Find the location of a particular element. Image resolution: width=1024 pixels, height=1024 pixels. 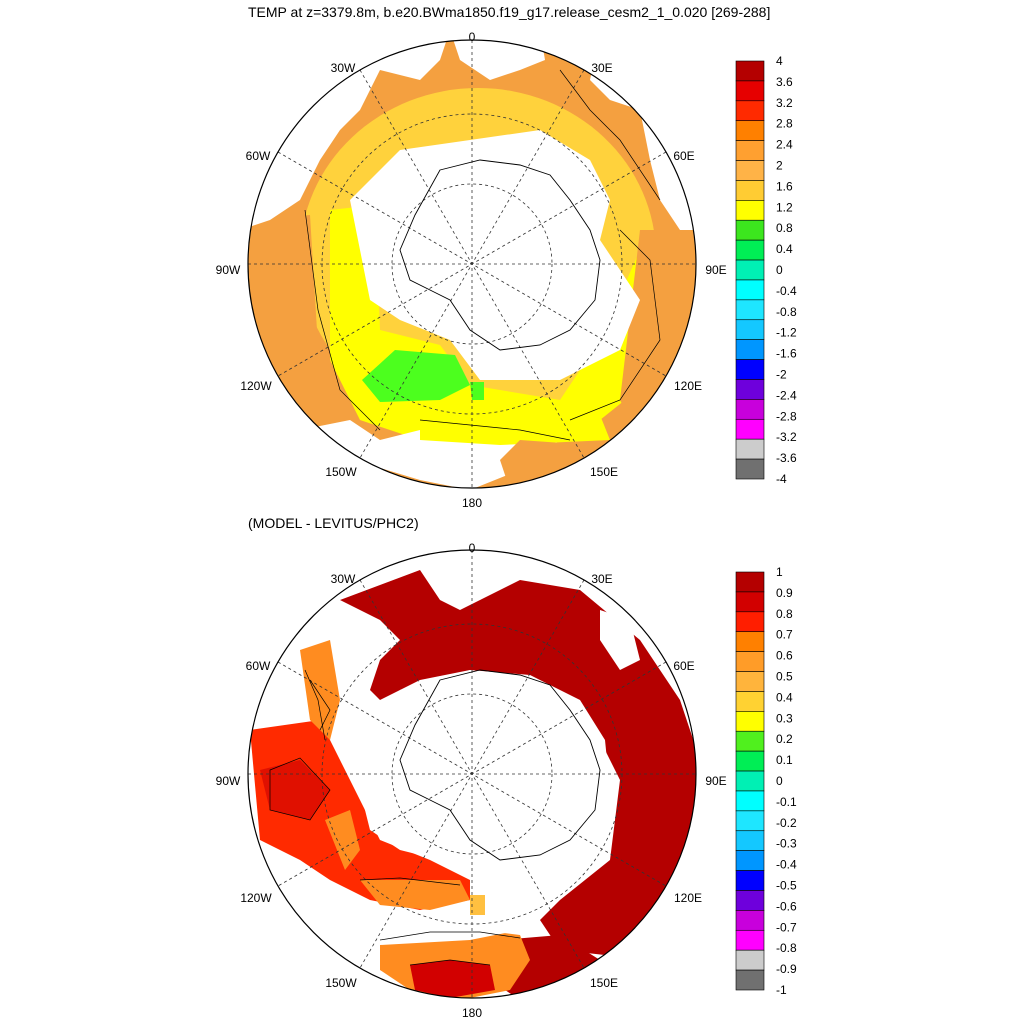

colorbar-label: 0.2 is located at coordinates (784, 739).